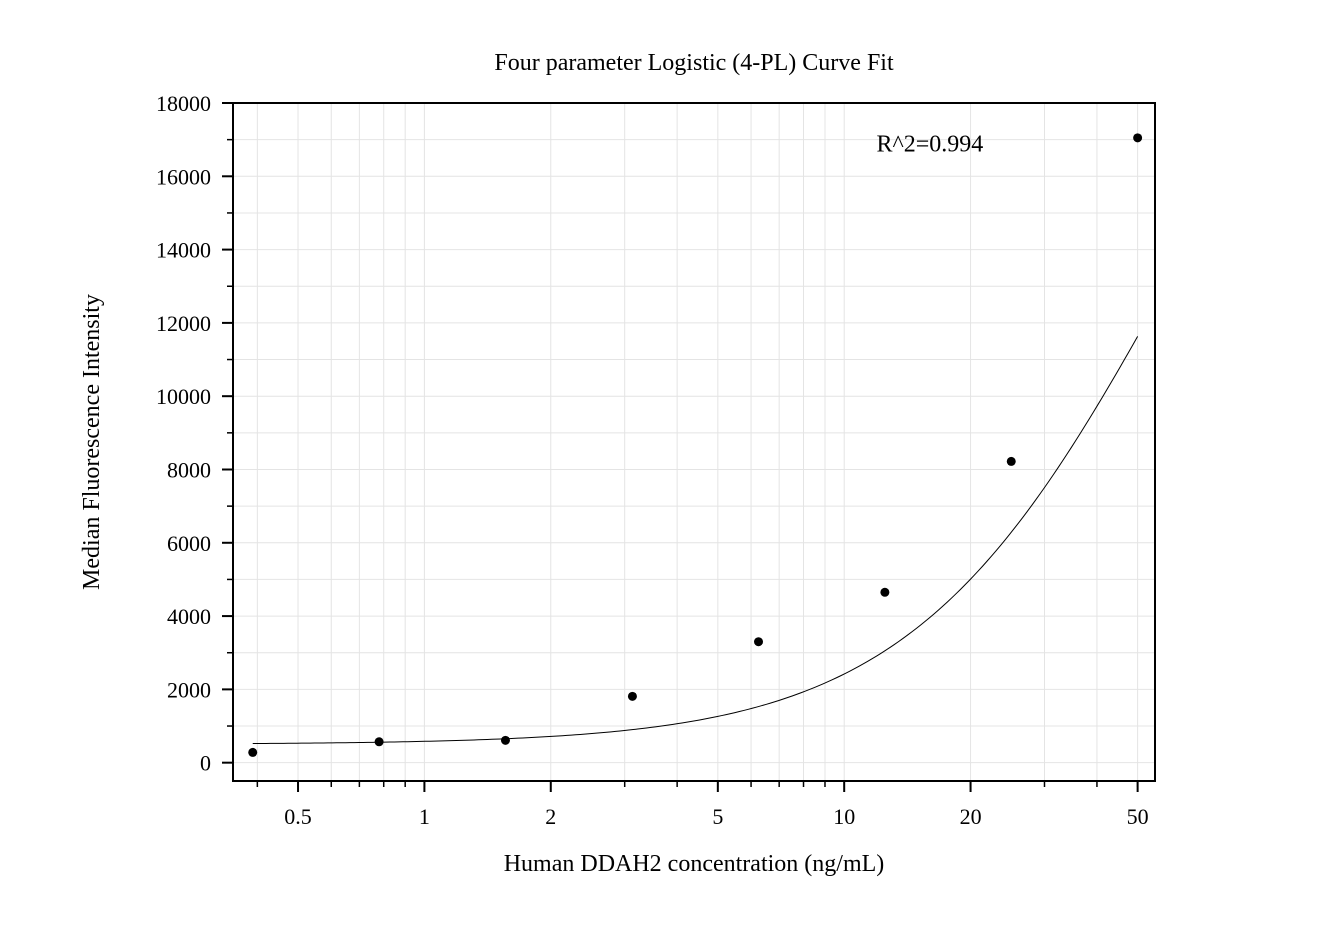 The height and width of the screenshot is (932, 1335). What do you see at coordinates (183, 250) in the screenshot?
I see `y-tick-label: 14000` at bounding box center [183, 250].